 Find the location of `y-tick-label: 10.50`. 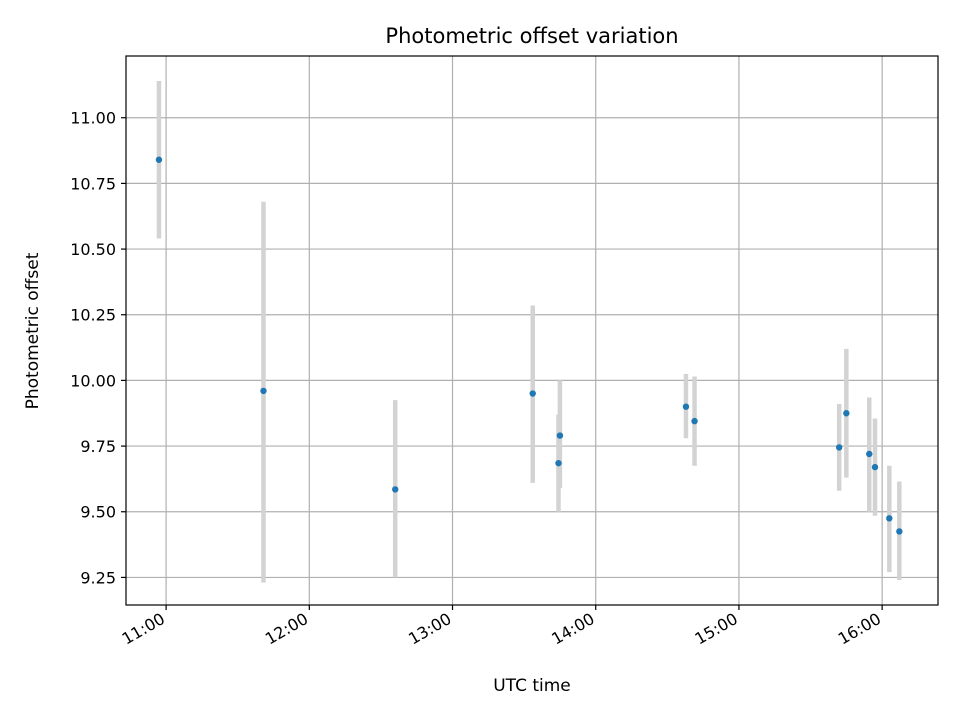

y-tick-label: 10.50 is located at coordinates (93, 249).